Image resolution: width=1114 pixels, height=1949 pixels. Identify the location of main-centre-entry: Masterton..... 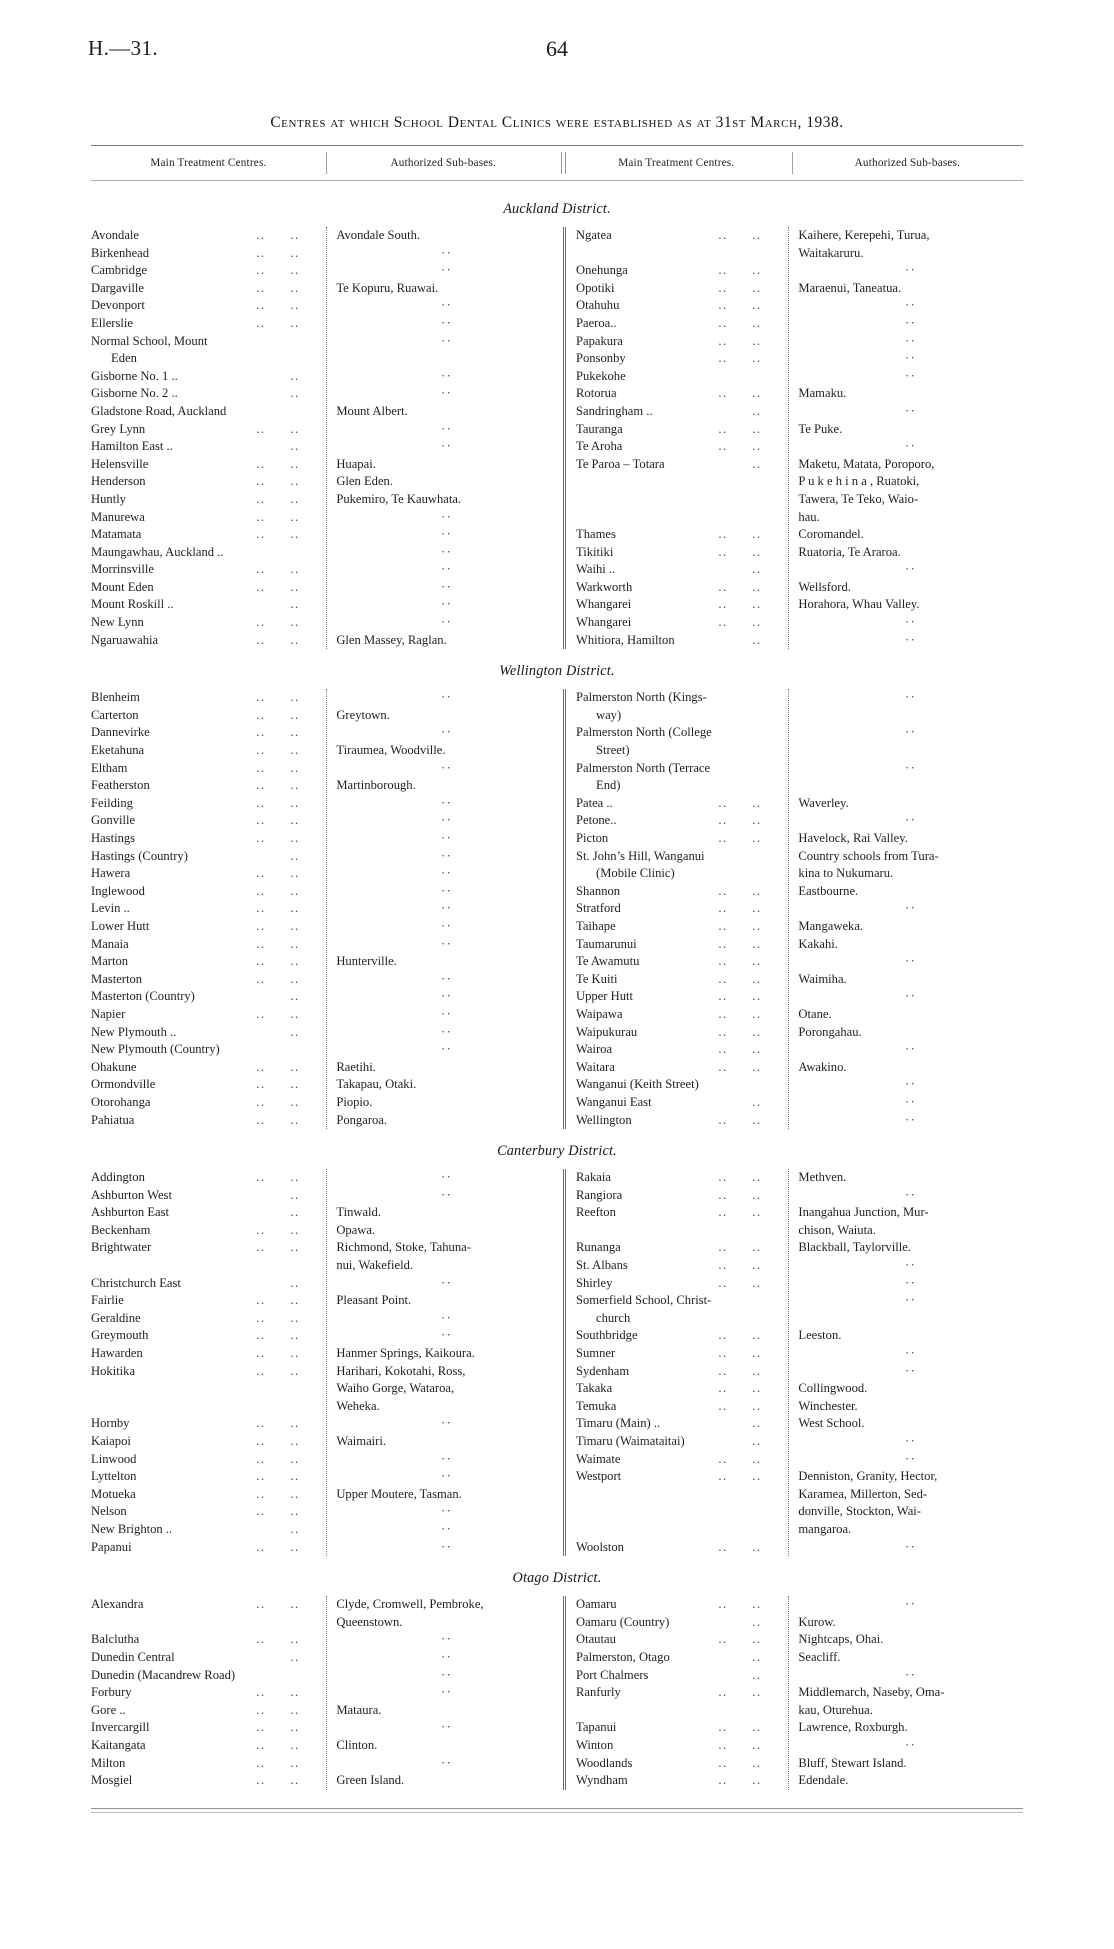
(205, 980).